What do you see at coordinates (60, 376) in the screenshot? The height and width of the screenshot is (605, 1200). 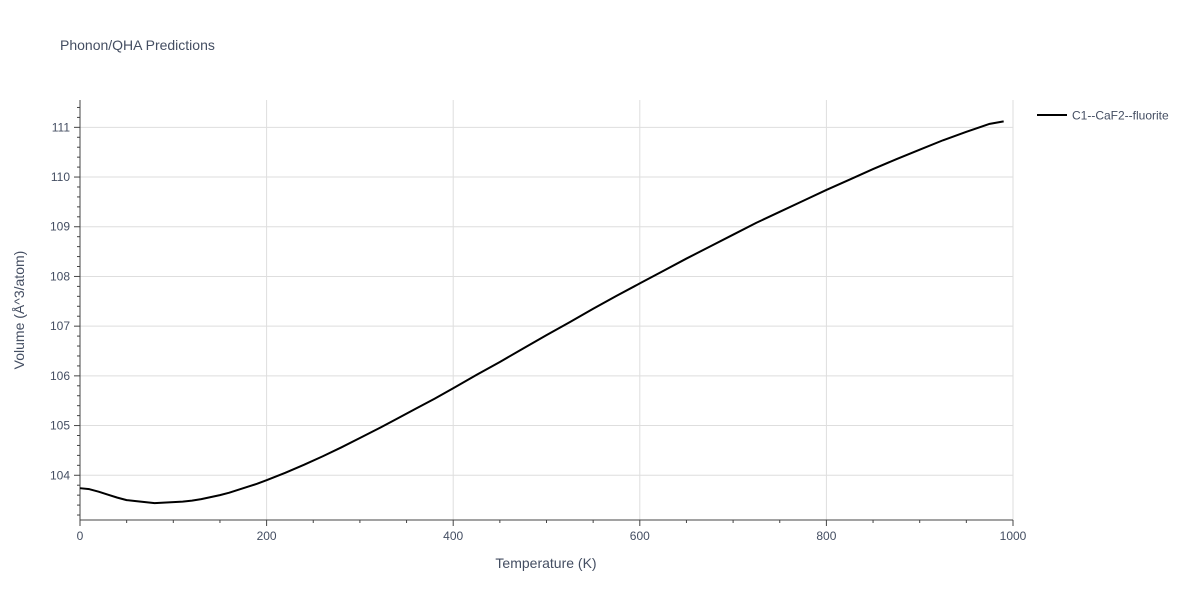 I see `y-tick-label: 106` at bounding box center [60, 376].